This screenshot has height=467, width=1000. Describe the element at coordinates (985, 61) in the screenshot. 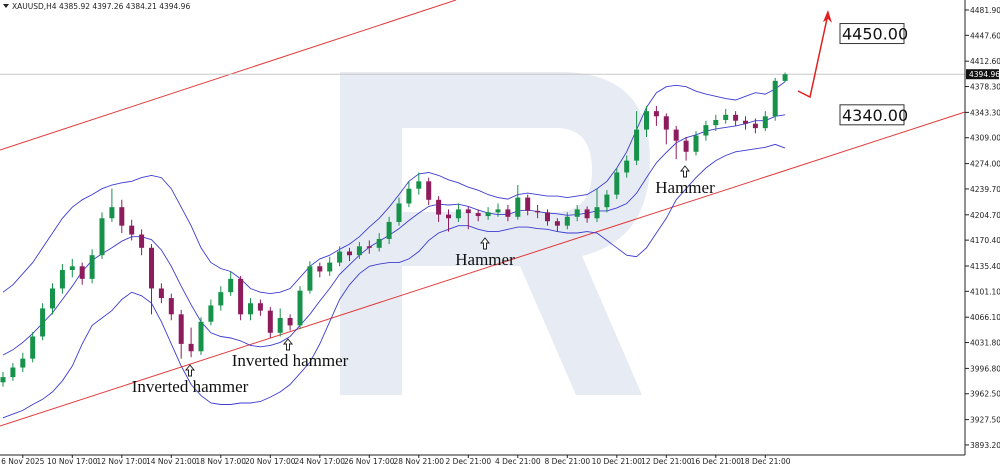

I see `y-tick-label: 4412.60` at that location.